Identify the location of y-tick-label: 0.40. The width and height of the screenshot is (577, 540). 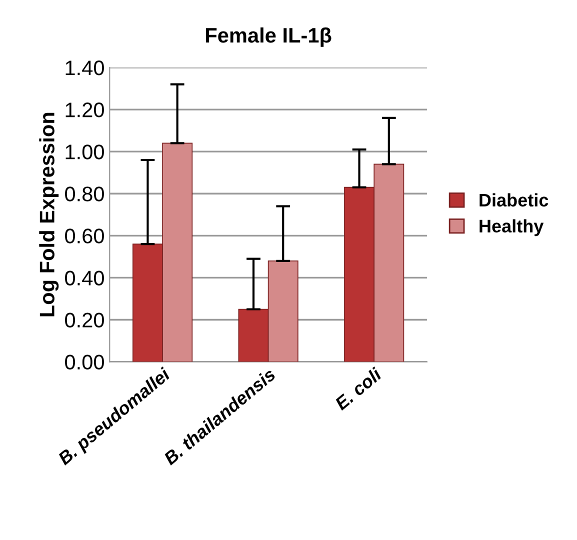
(84, 278).